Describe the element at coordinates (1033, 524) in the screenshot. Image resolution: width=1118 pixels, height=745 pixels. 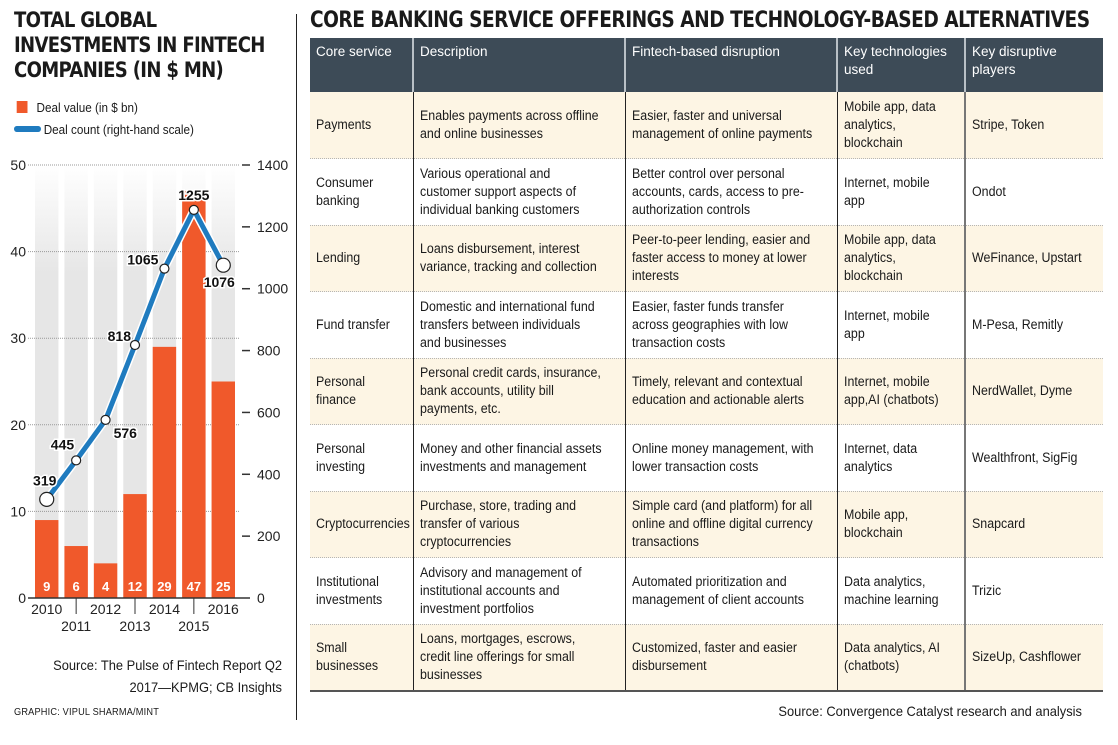
I see `cell-key-players: Snapcard` at that location.